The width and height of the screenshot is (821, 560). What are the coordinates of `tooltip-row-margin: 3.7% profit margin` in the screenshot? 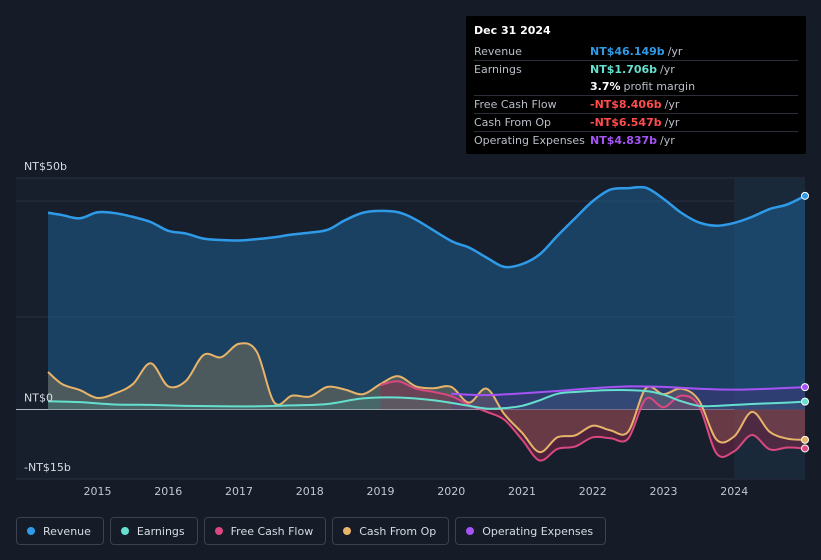 It's located at (636, 86).